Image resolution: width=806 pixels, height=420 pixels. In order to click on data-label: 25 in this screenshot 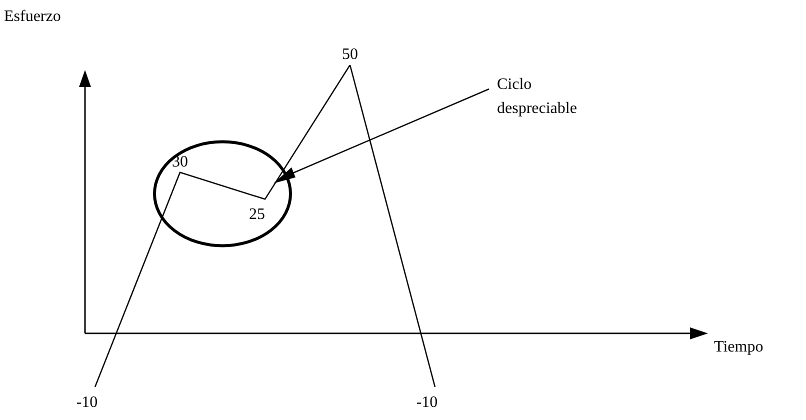, I will do `click(257, 215)`.